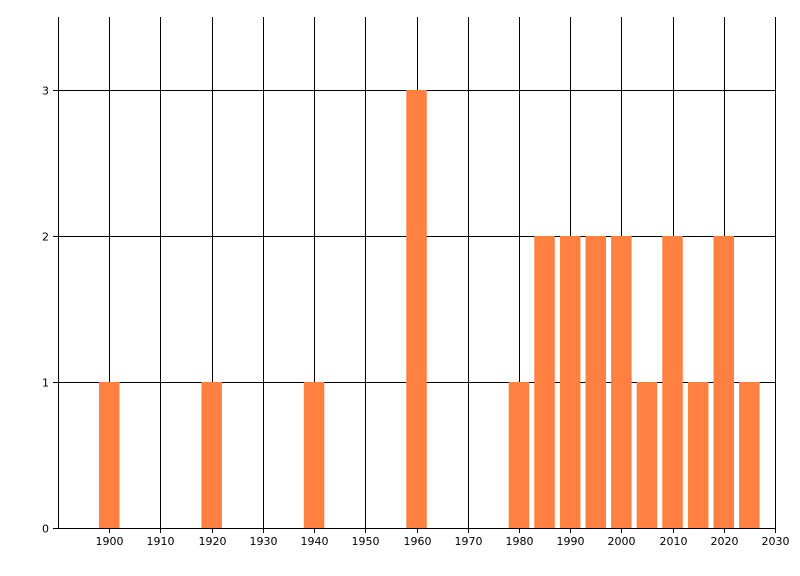  Describe the element at coordinates (469, 541) in the screenshot. I see `x-tick-label: 1970` at that location.